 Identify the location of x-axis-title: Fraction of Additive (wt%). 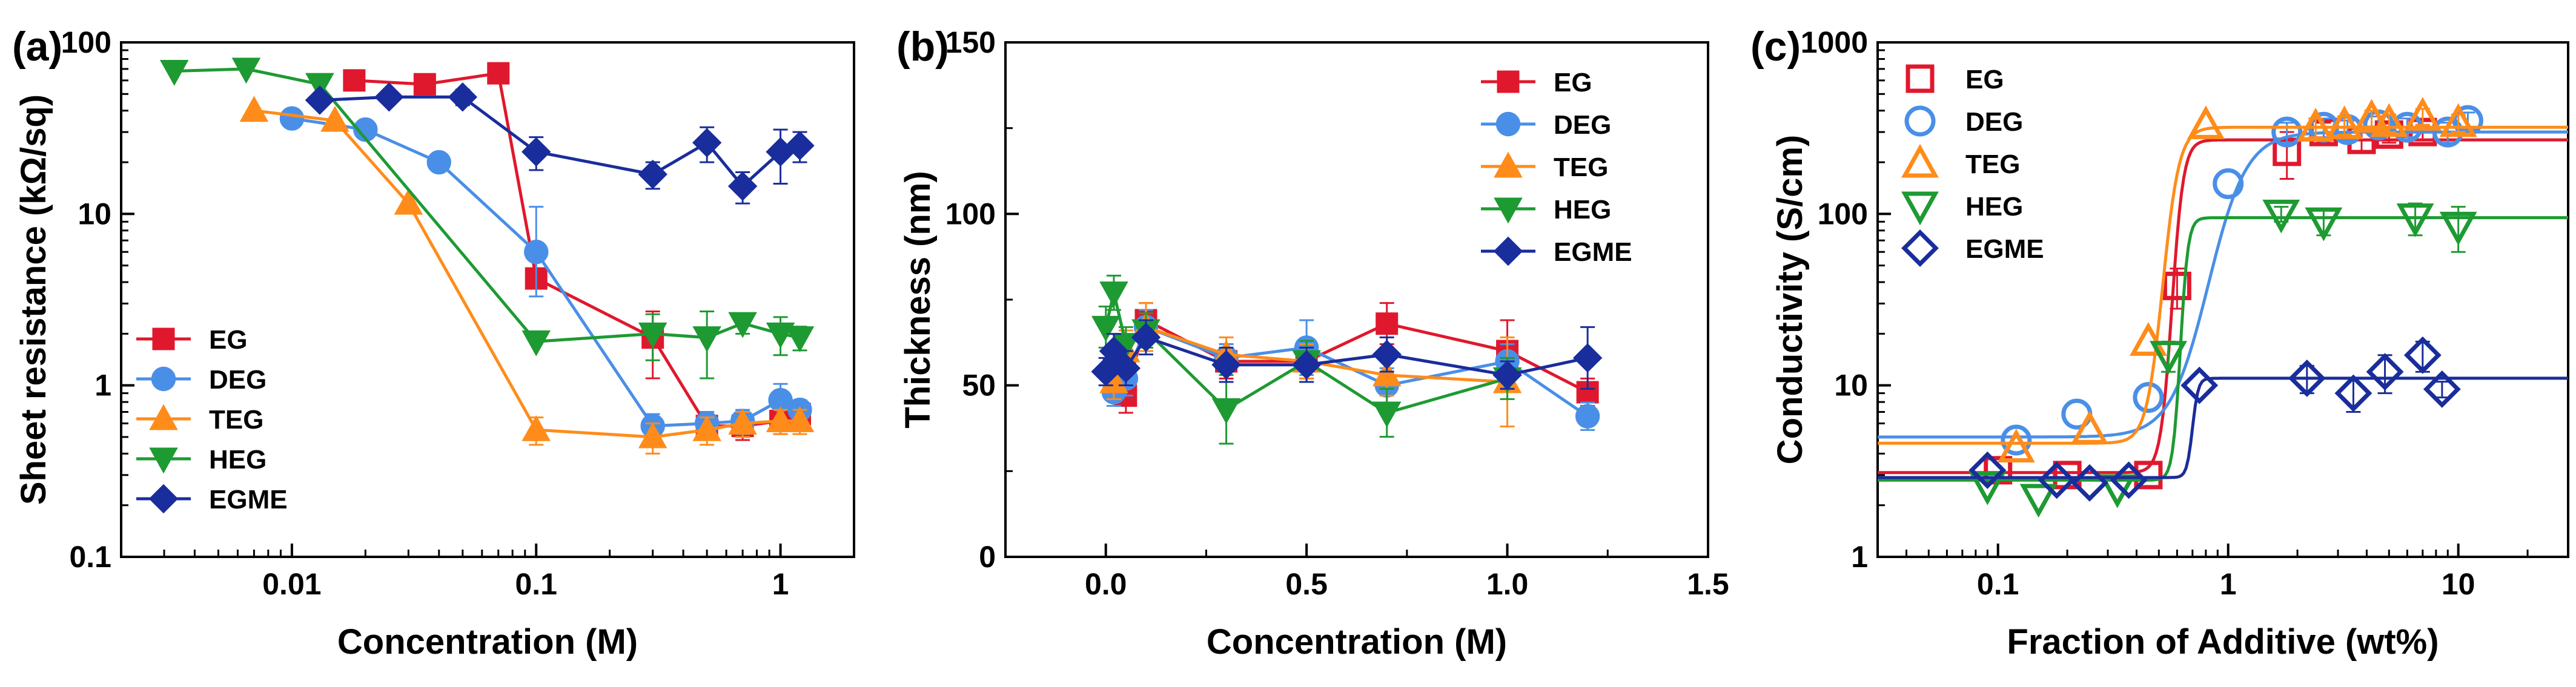
(2223, 642).